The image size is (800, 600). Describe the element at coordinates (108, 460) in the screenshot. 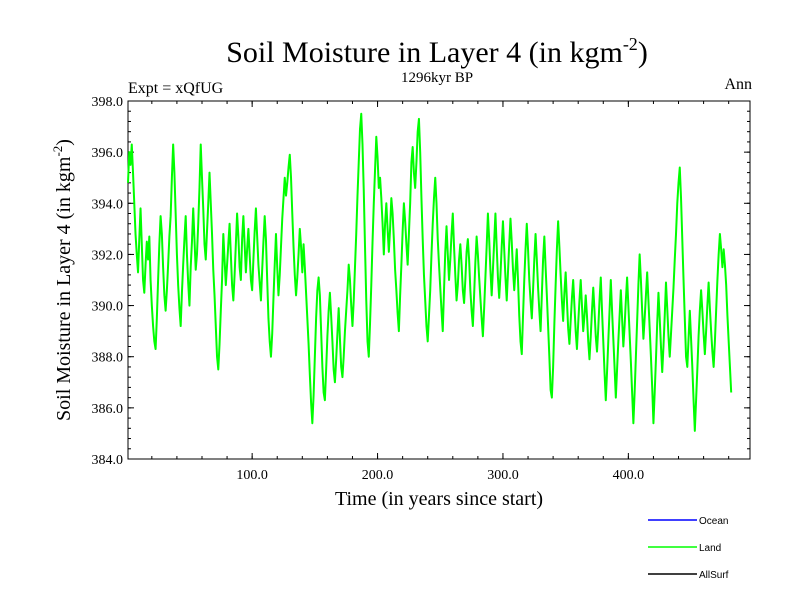

I see `y-tick-label: 384.0` at that location.